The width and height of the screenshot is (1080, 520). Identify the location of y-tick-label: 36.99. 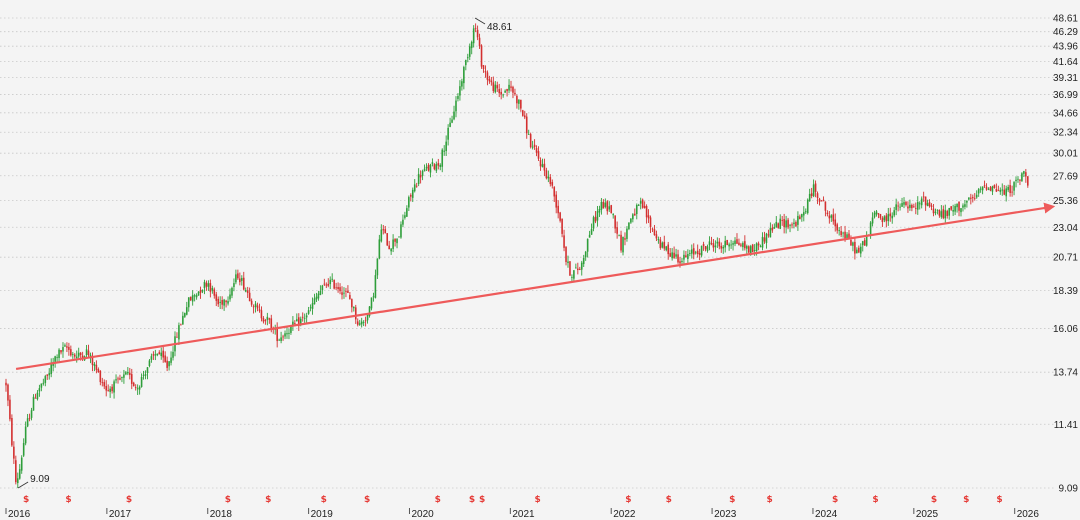
(1065, 95).